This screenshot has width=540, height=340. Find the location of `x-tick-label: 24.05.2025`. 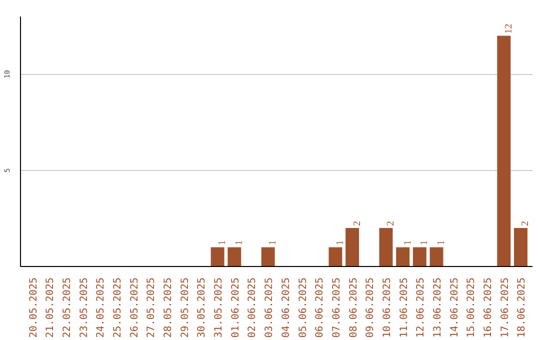

x-tick-label: 24.05.2025 is located at coordinates (101, 307).